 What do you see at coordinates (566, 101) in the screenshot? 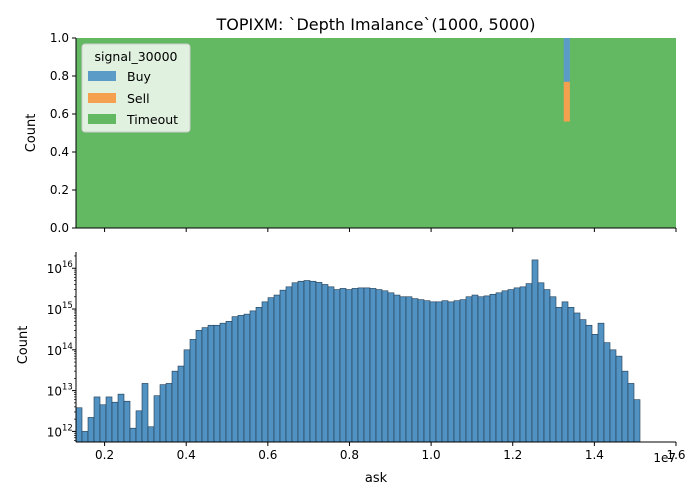
I see `area-sell` at bounding box center [566, 101].